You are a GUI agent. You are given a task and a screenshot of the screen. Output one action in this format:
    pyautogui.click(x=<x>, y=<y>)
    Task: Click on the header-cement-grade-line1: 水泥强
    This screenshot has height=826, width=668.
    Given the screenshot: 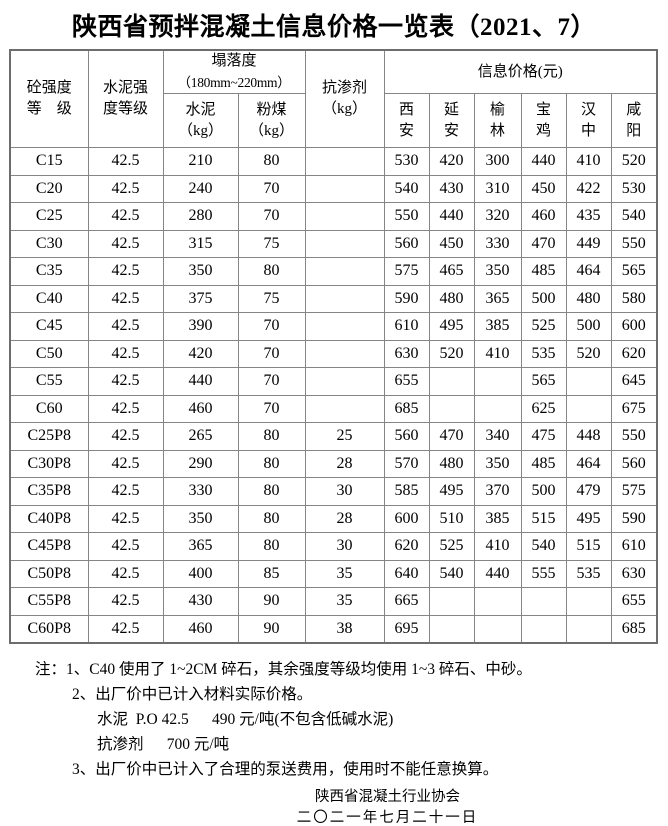 What is the action you would take?
    pyautogui.click(x=125, y=88)
    